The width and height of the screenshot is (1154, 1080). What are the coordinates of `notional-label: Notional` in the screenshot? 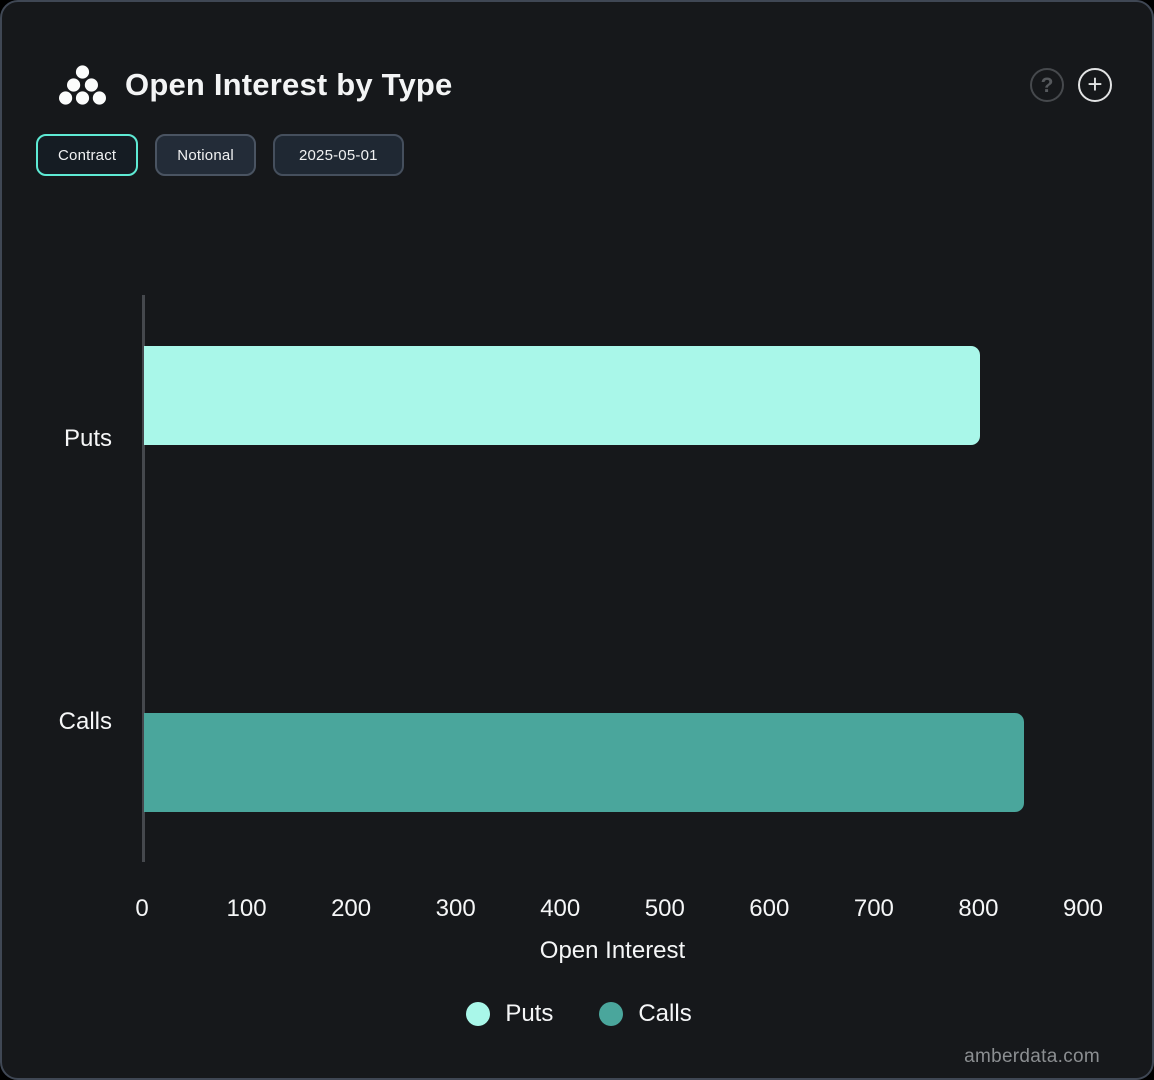 It's located at (205, 155).